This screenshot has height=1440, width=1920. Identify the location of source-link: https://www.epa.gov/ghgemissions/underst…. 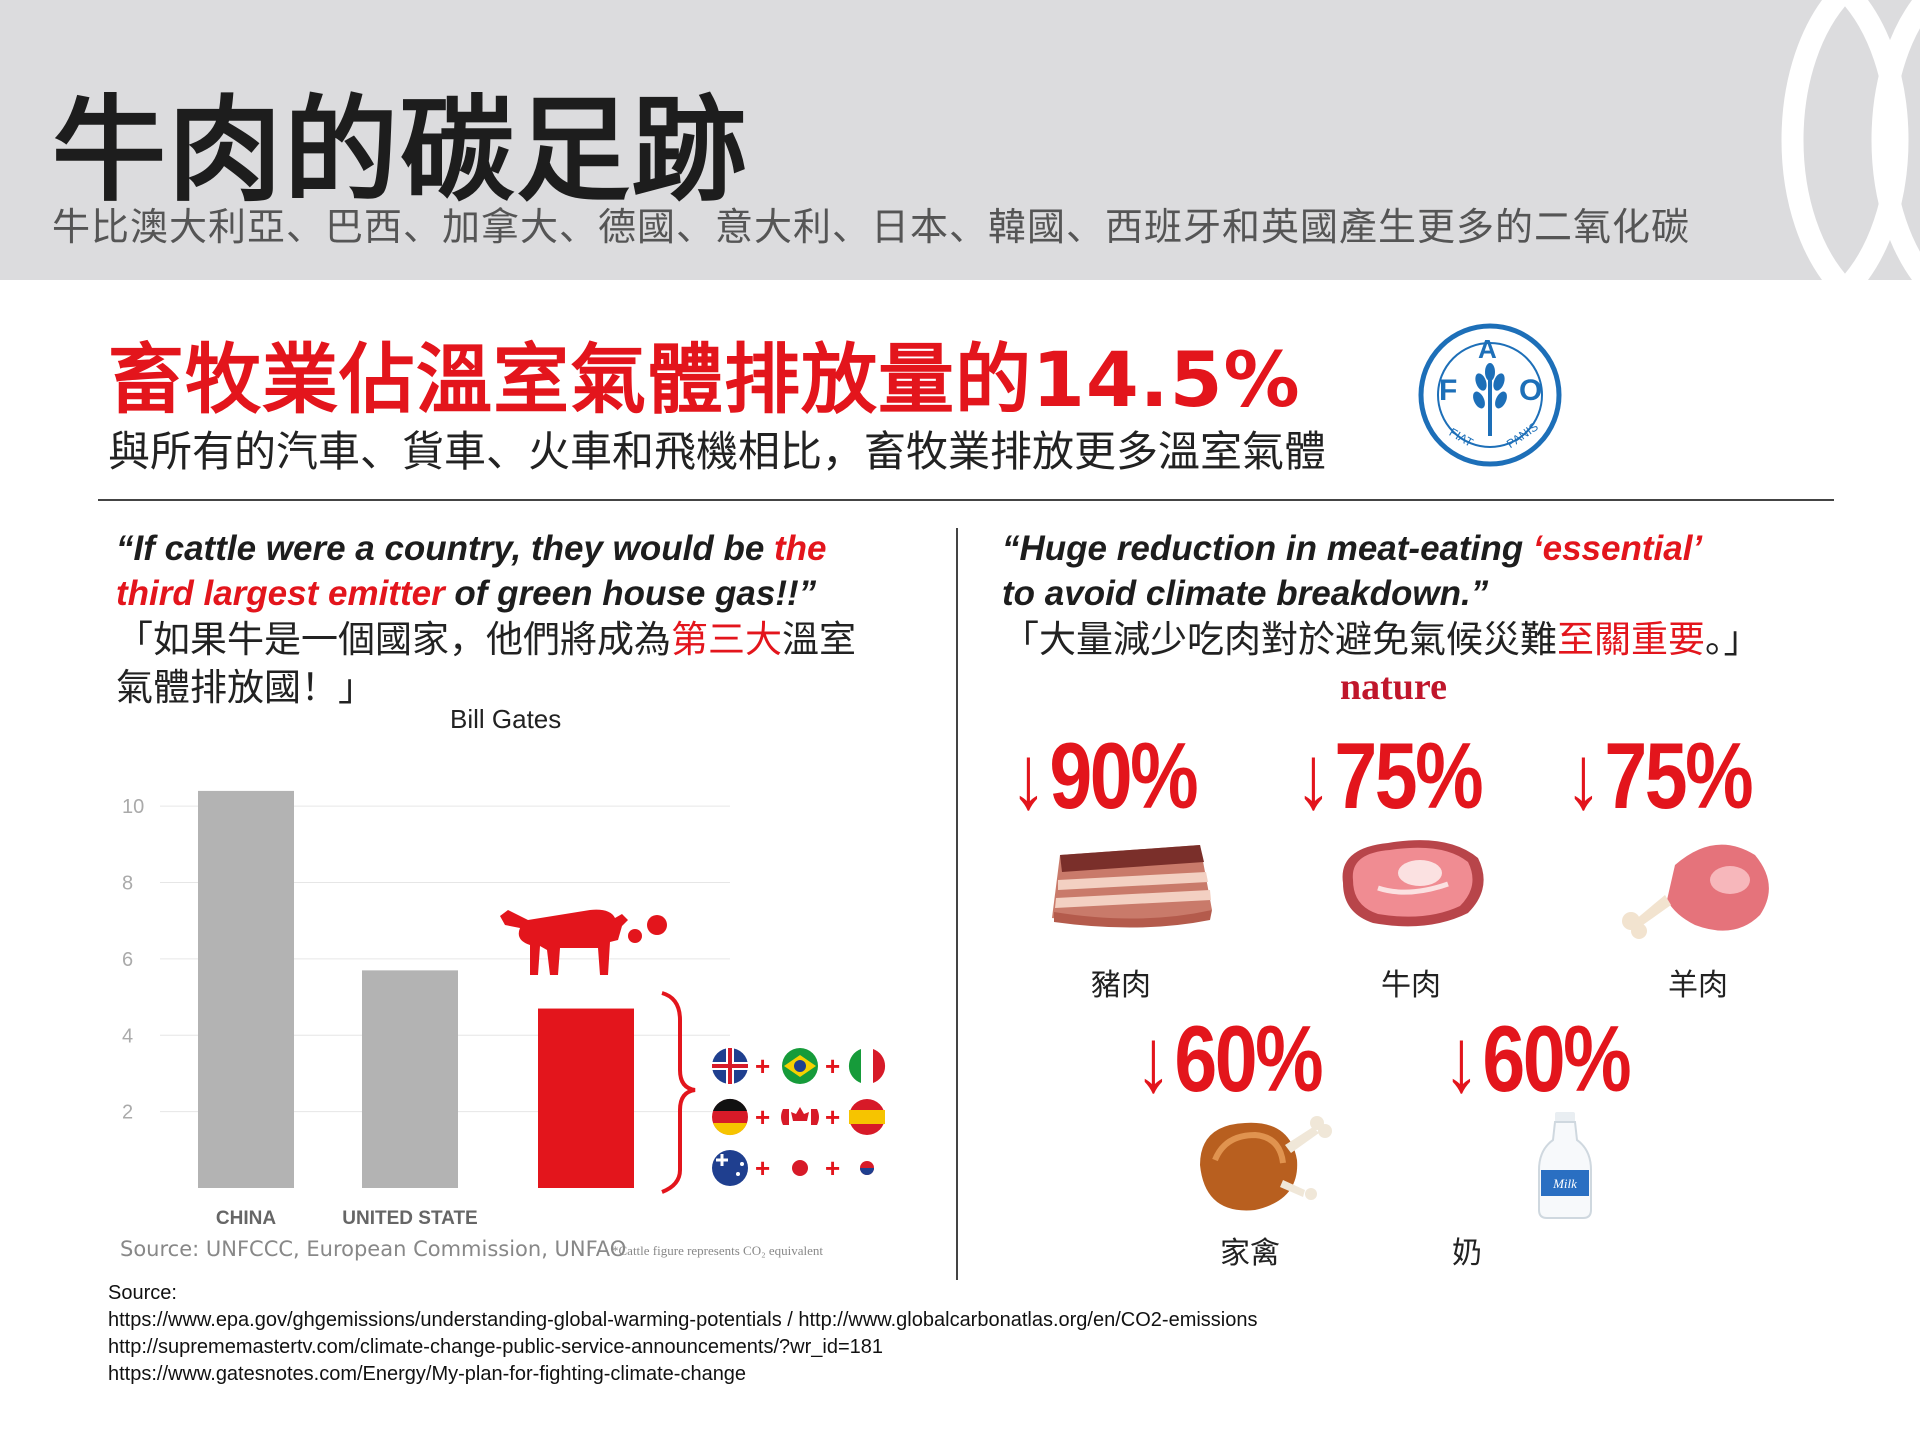
(683, 1320).